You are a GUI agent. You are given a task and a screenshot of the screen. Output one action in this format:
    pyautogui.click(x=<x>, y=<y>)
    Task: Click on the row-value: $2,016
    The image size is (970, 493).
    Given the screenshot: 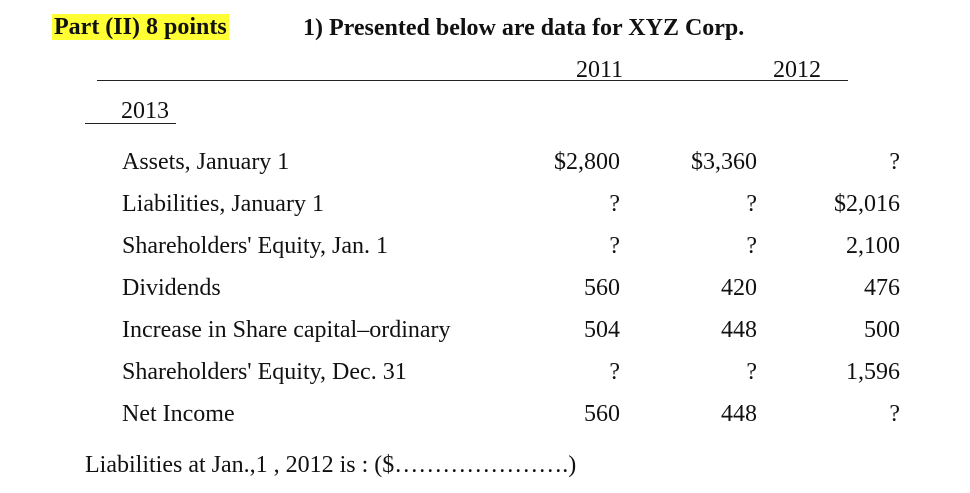 What is the action you would take?
    pyautogui.click(x=867, y=204)
    